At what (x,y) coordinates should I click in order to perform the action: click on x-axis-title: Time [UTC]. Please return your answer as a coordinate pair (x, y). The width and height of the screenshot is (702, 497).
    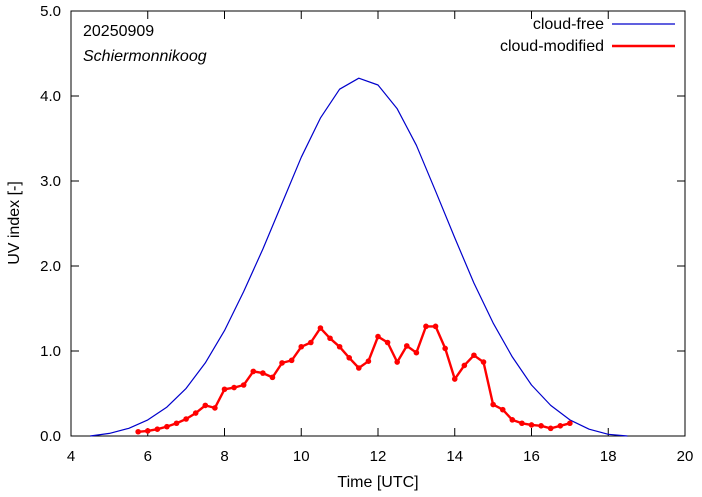
    Looking at the image, I should click on (377, 482).